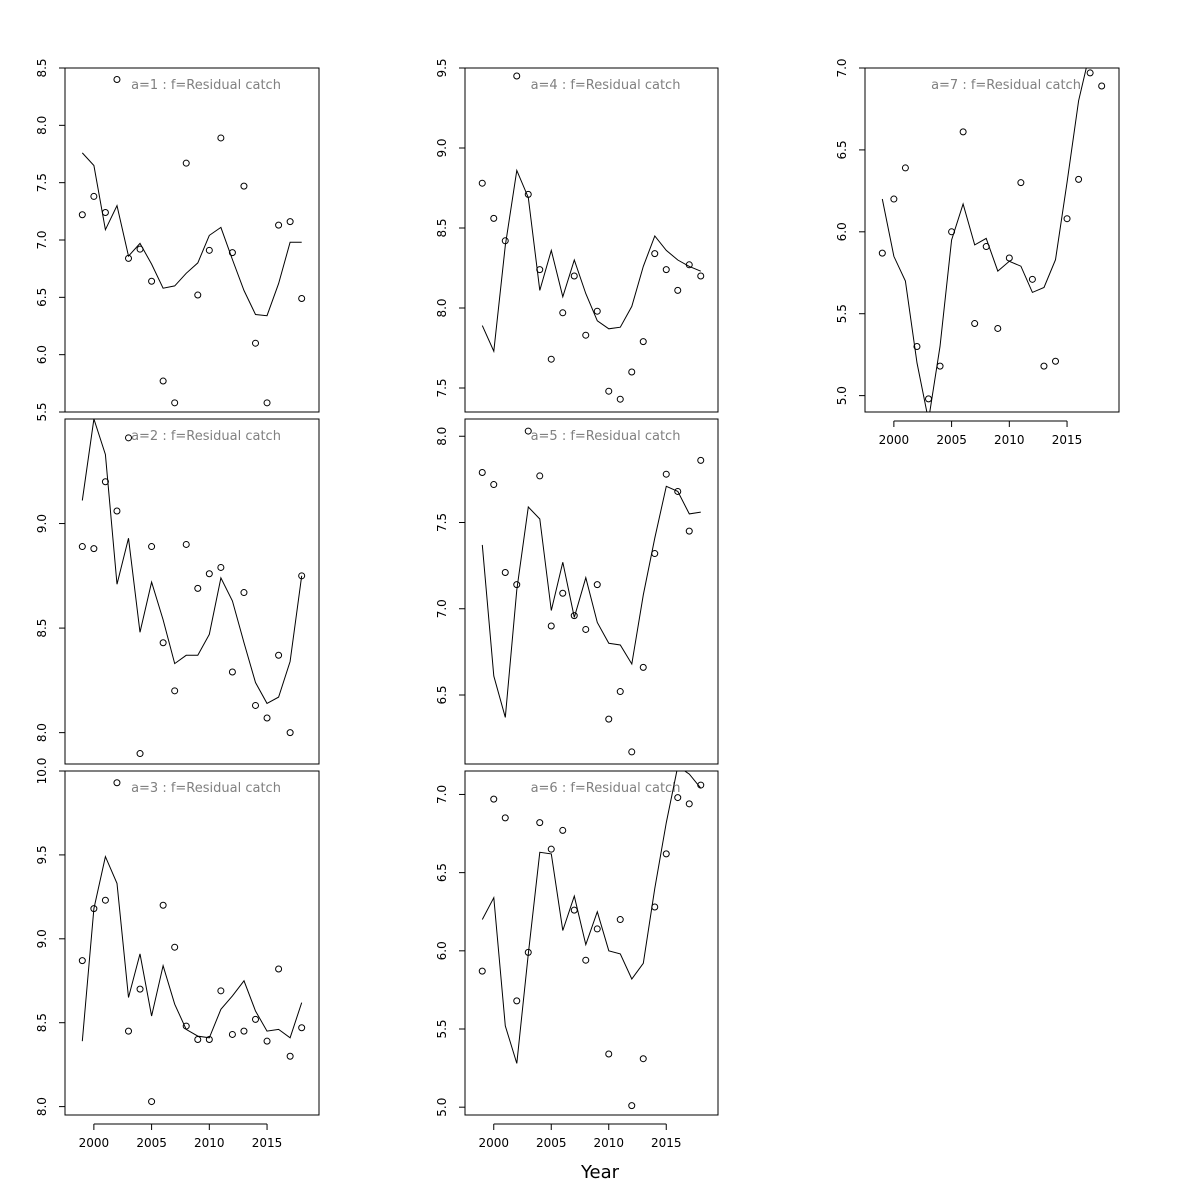 The height and width of the screenshot is (1200, 1200). What do you see at coordinates (206, 85) in the screenshot?
I see `panel-title: a=1 : f=Residual catch` at bounding box center [206, 85].